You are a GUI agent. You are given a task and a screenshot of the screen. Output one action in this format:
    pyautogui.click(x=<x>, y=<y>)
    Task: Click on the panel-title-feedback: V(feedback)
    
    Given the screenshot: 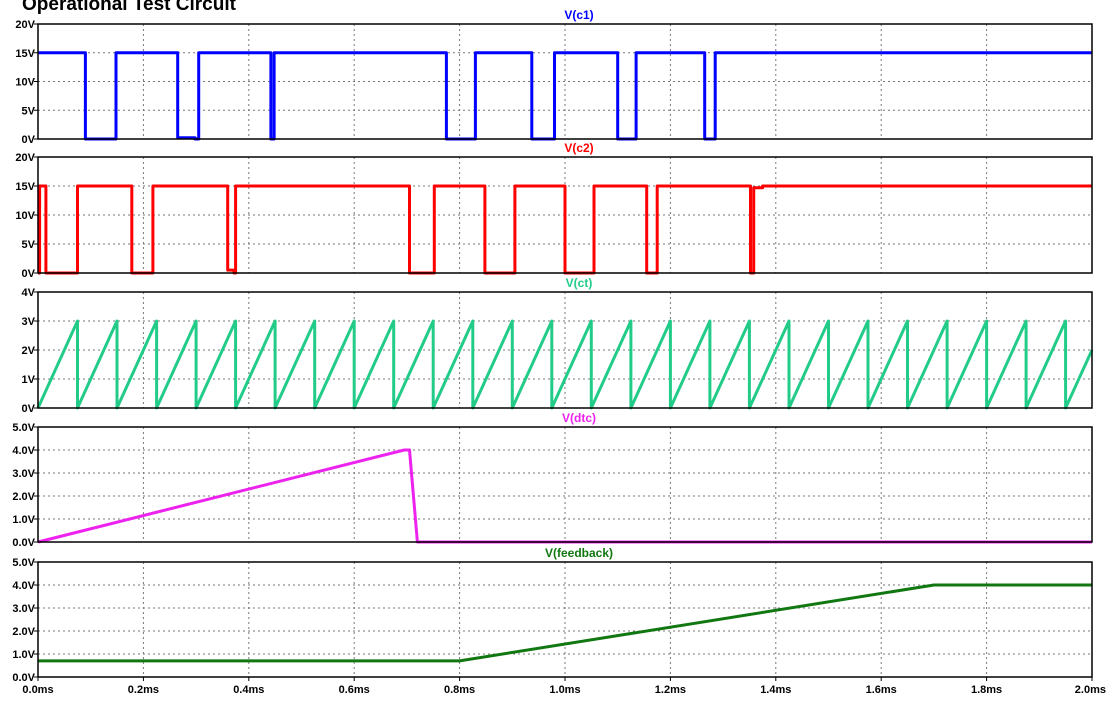 What is the action you would take?
    pyautogui.click(x=579, y=553)
    